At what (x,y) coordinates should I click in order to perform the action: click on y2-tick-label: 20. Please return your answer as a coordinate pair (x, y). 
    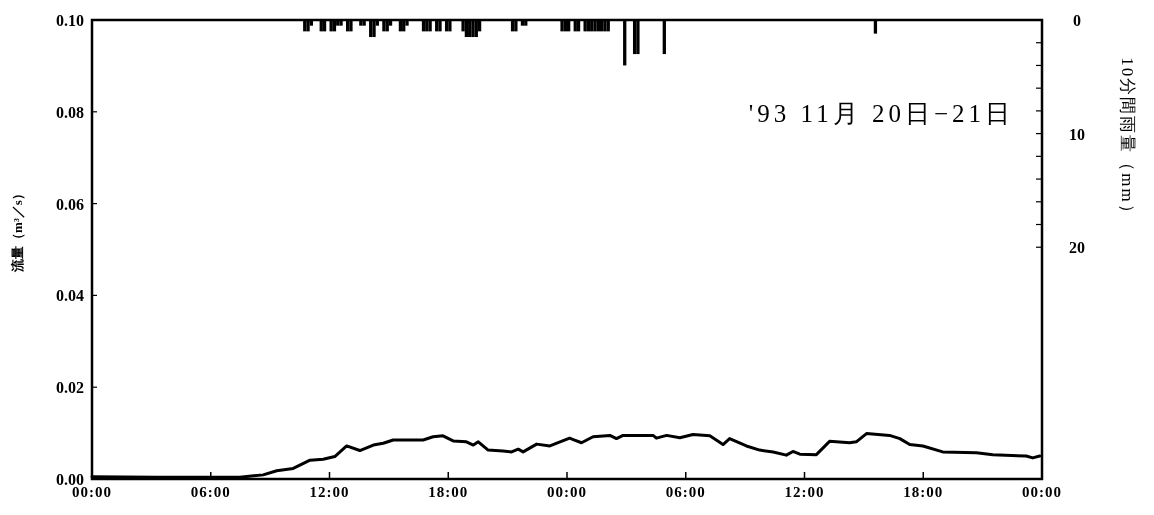
    Looking at the image, I should click on (1077, 248).